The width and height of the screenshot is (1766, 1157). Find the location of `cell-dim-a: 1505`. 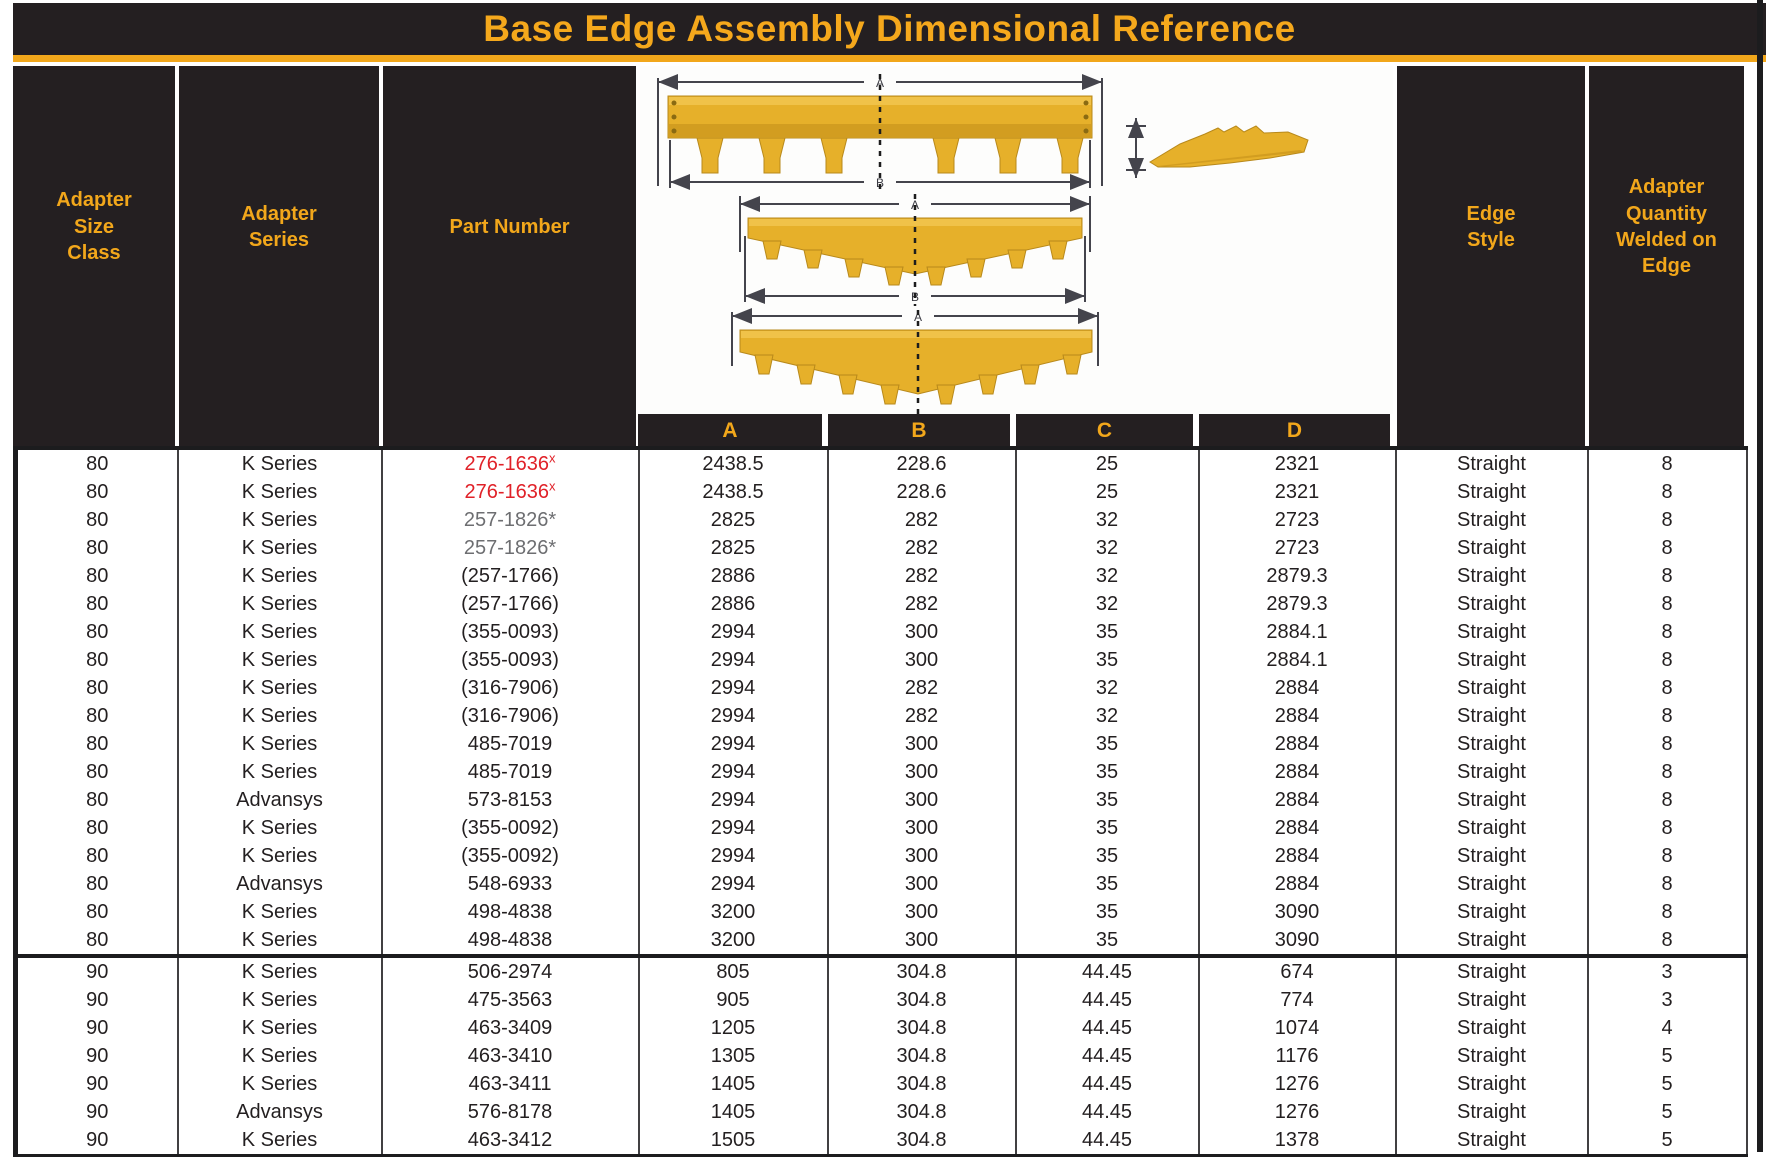

cell-dim-a: 1505 is located at coordinates (732, 1141).